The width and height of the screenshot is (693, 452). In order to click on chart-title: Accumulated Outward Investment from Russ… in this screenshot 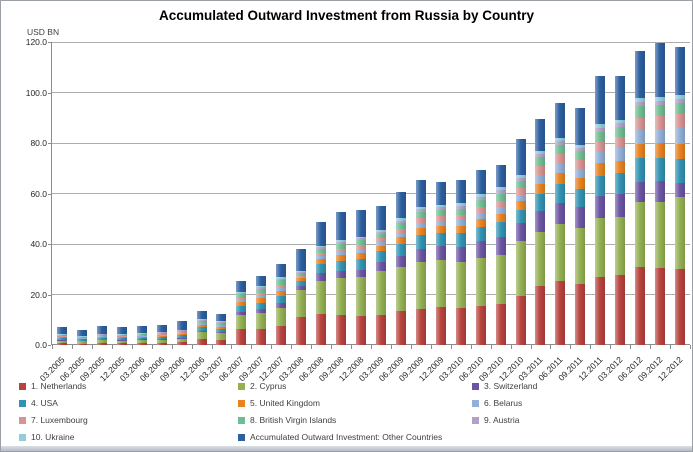, I will do `click(346, 15)`.